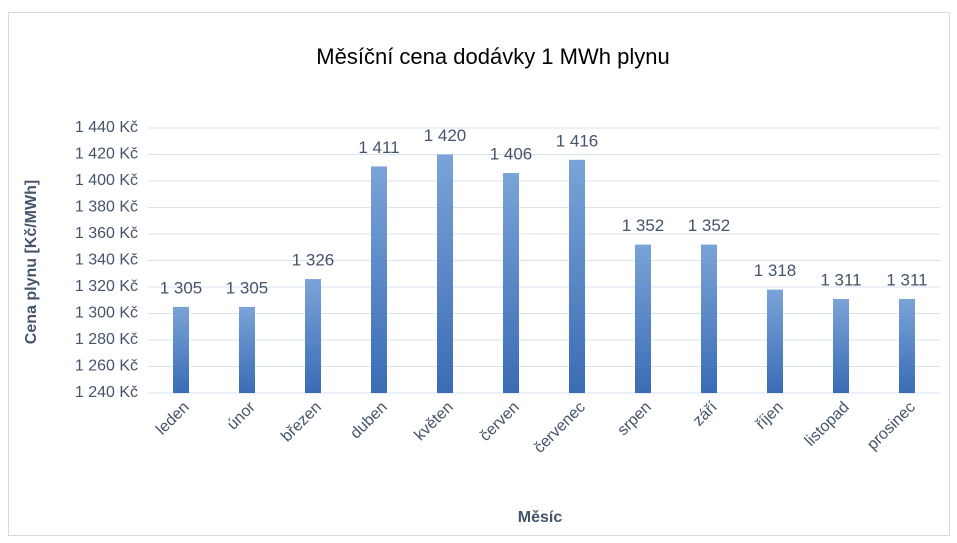 This screenshot has width=957, height=543. What do you see at coordinates (577, 140) in the screenshot?
I see `data-label: 1 416` at bounding box center [577, 140].